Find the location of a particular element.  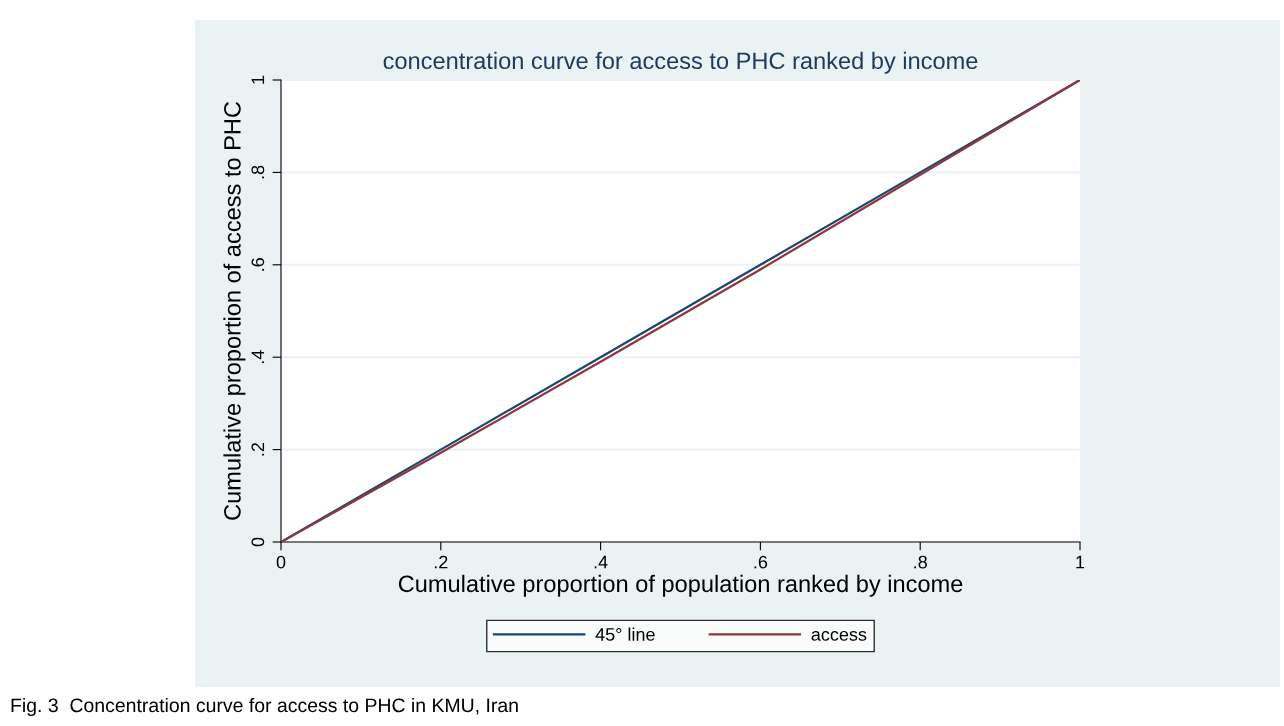

x-tick-label: .2 is located at coordinates (441, 562).